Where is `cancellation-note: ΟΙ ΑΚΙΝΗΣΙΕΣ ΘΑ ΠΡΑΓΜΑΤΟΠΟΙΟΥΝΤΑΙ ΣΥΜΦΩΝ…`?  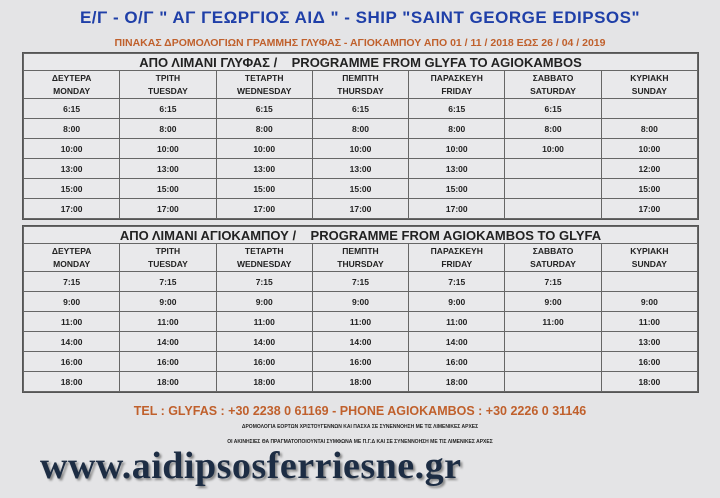 cancellation-note: ΟΙ ΑΚΙΝΗΣΙΕΣ ΘΑ ΠΡΑΓΜΑΤΟΠΟΙΟΥΝΤΑΙ ΣΥΜΦΩΝ… is located at coordinates (360, 442).